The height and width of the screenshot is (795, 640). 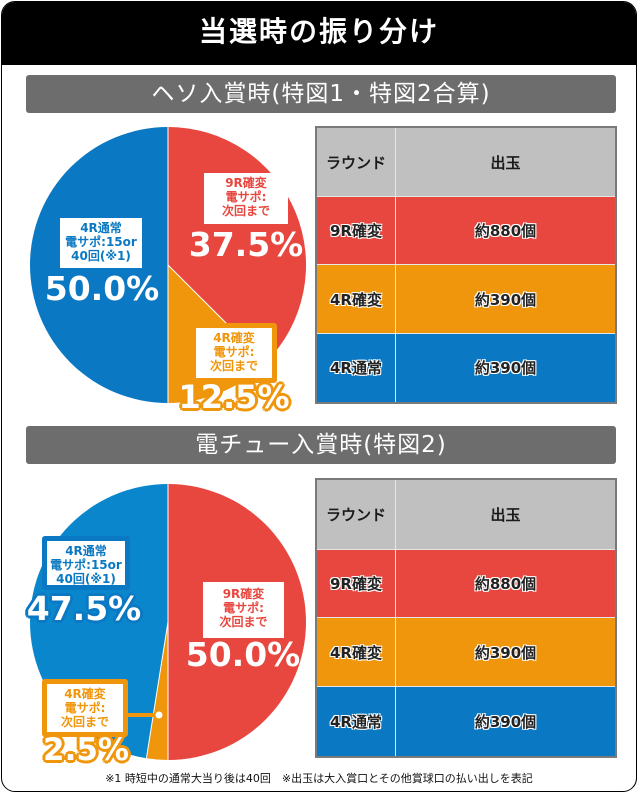 I want to click on section-banner-heso: ヘソ入賞時(特図1・特図2合算), so click(x=321, y=94).